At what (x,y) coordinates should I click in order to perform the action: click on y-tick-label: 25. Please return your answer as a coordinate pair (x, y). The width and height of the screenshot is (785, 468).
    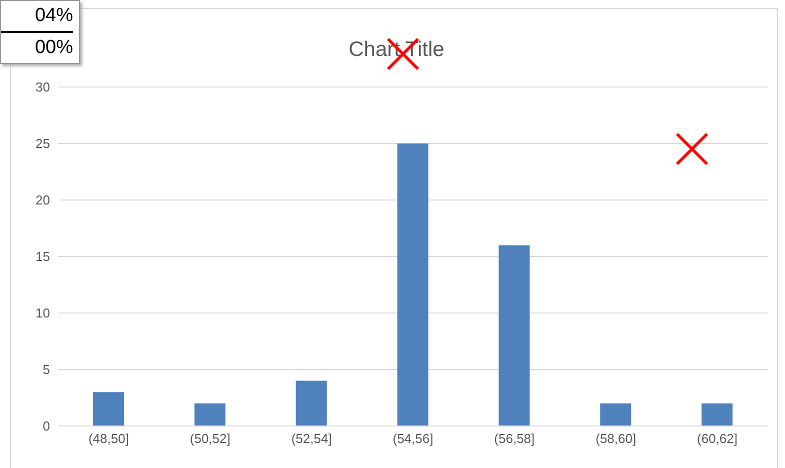
    Looking at the image, I should click on (43, 144).